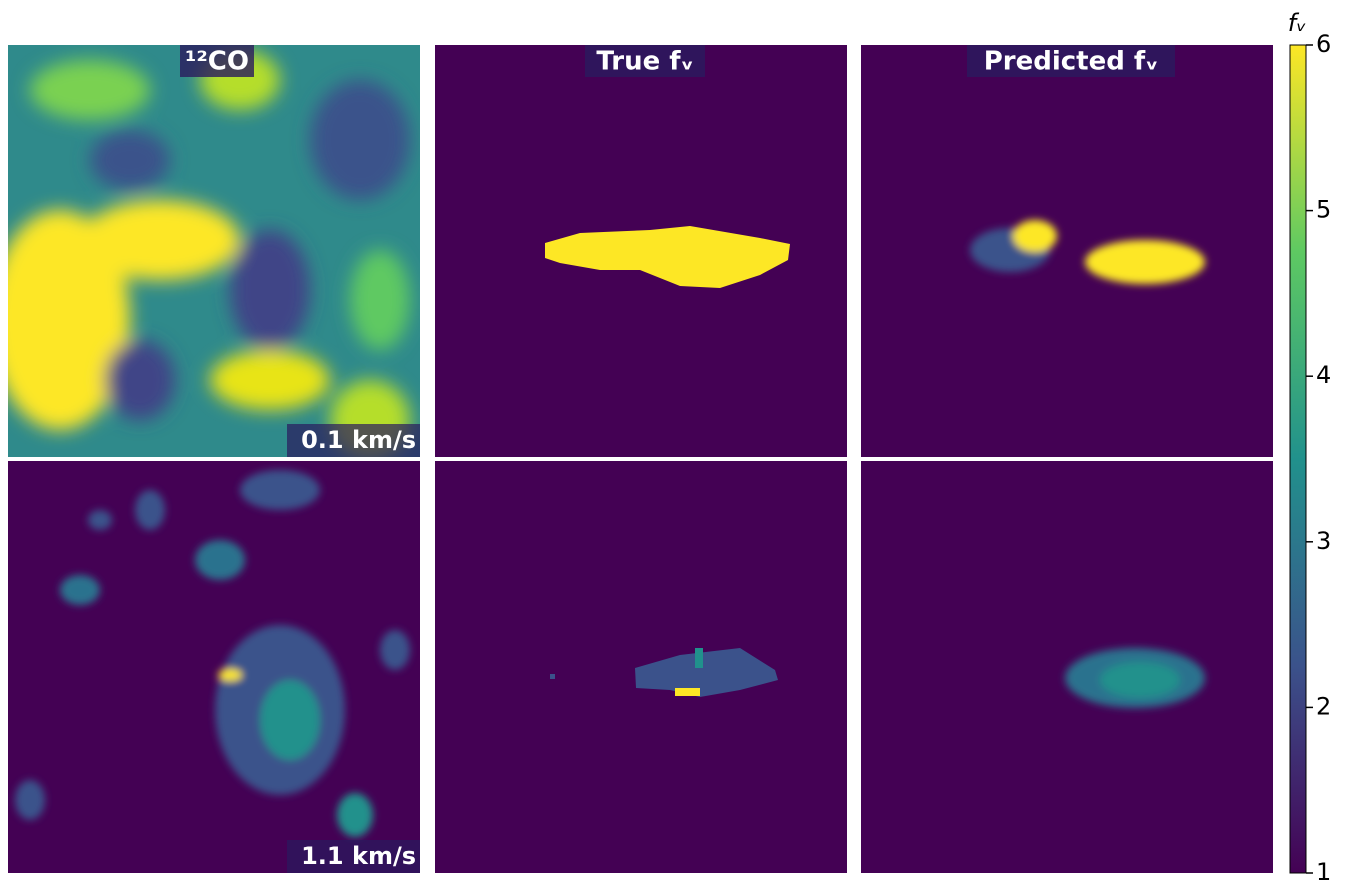 The height and width of the screenshot is (885, 1345). Describe the element at coordinates (1297, 23) in the screenshot. I see `colorbar-label: fᵥ` at that location.